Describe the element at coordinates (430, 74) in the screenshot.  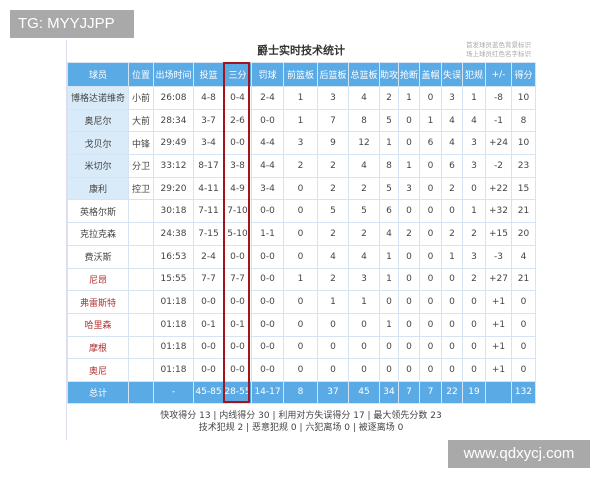
I see `column-header: 盖帽` at that location.